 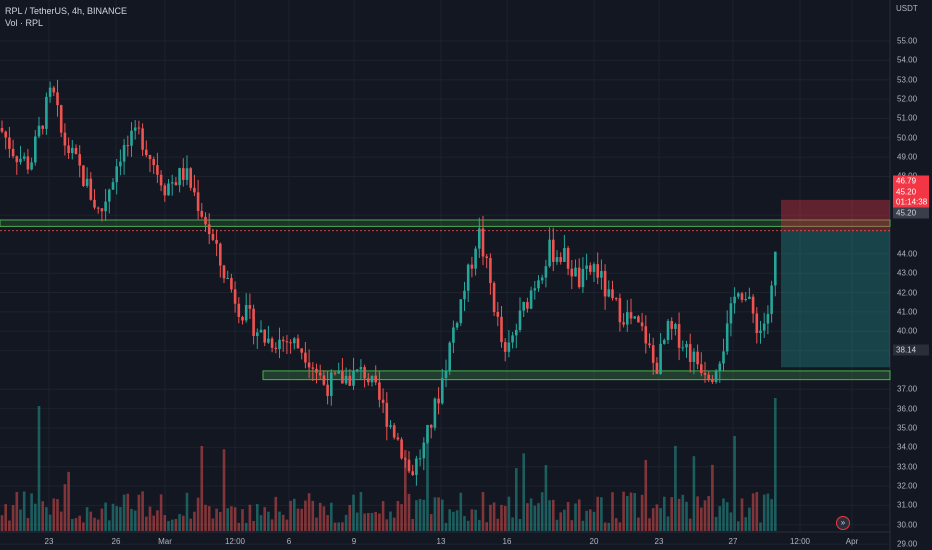 What do you see at coordinates (907, 525) in the screenshot?
I see `price-tick-label: 30.00` at bounding box center [907, 525].